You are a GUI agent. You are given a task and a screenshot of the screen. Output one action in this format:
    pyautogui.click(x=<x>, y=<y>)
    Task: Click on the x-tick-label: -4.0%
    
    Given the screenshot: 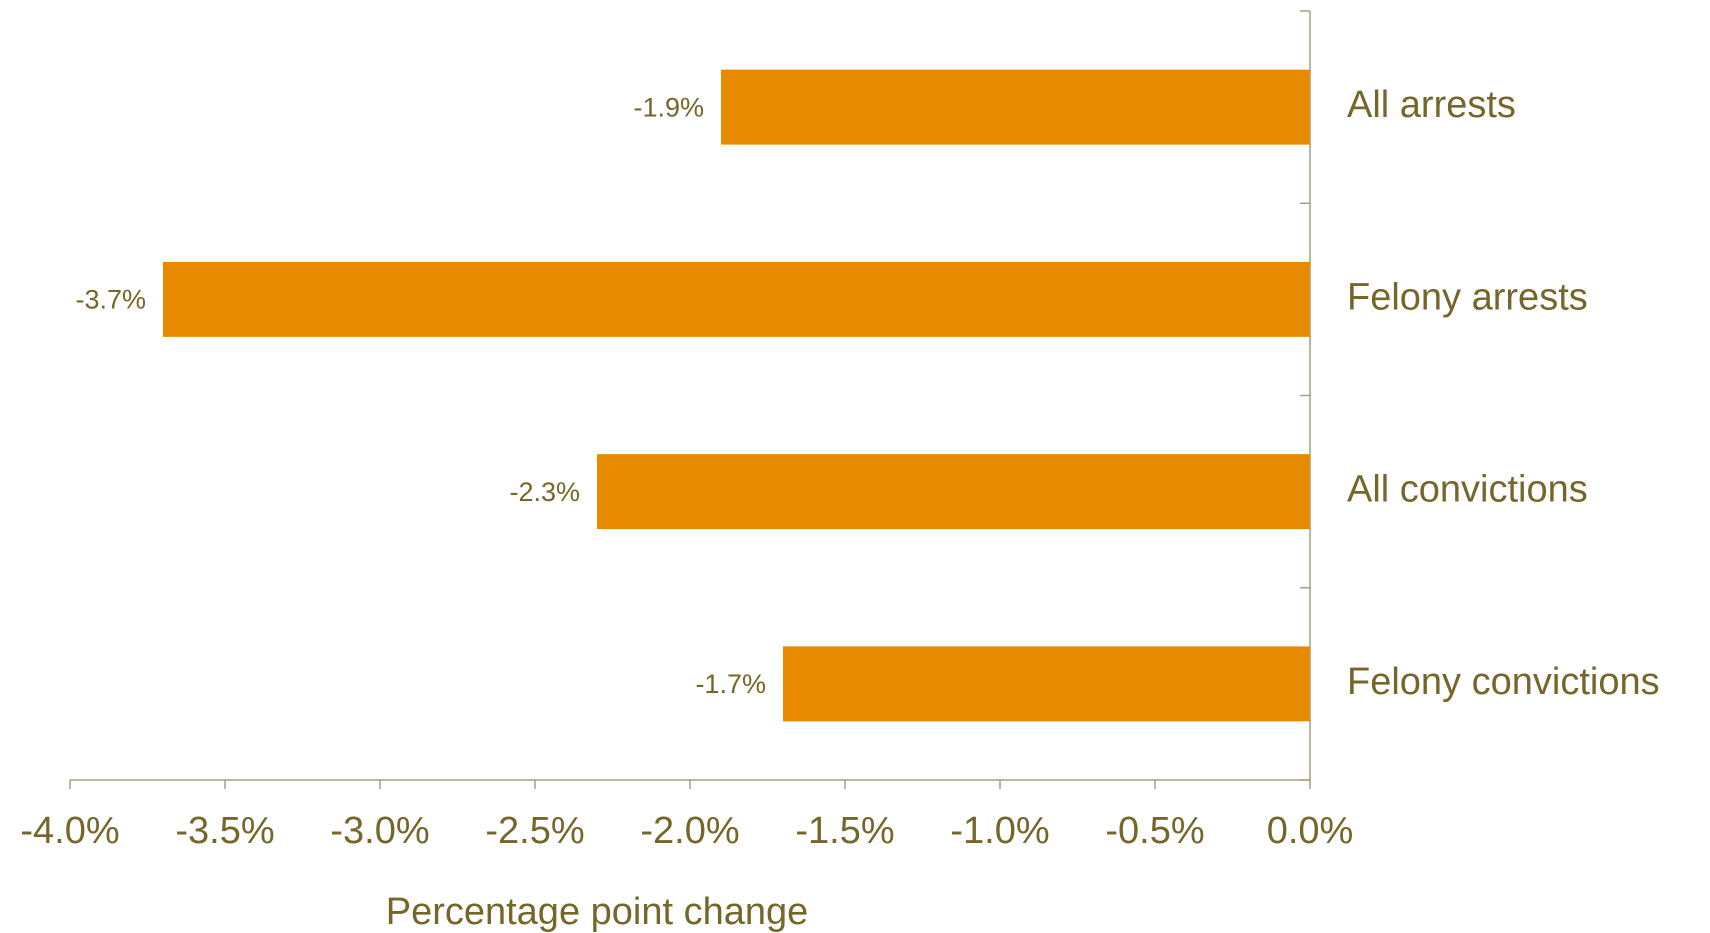 What is the action you would take?
    pyautogui.click(x=69, y=831)
    